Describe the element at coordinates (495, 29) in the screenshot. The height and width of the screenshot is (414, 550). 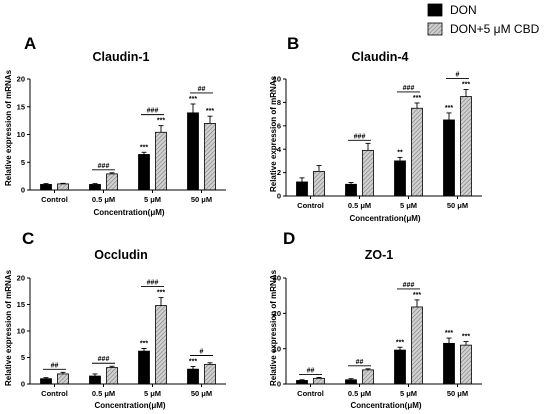
I see `legend-label-don-cbd: DON+5 μM CBD` at that location.